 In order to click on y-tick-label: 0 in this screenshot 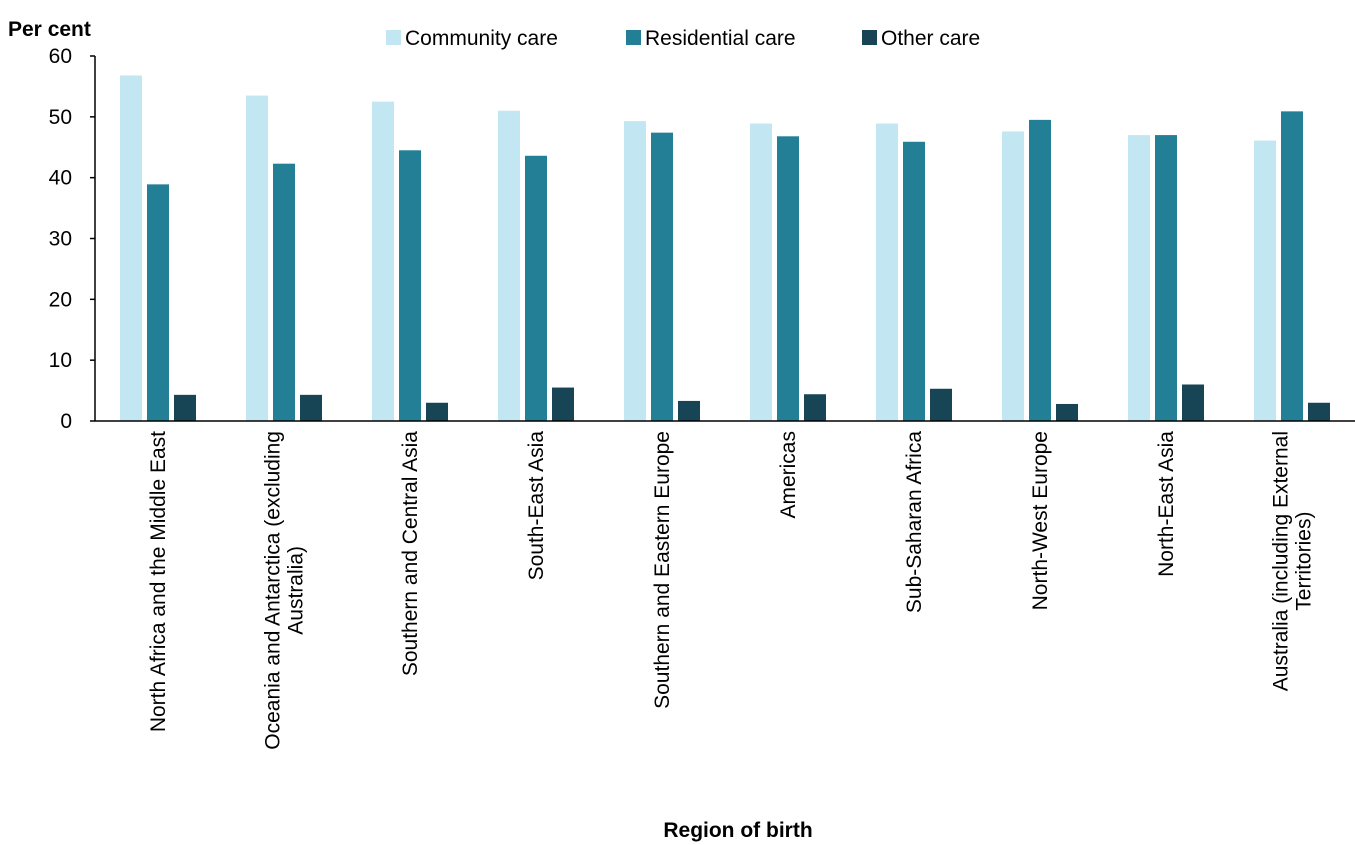, I will do `click(66, 421)`.